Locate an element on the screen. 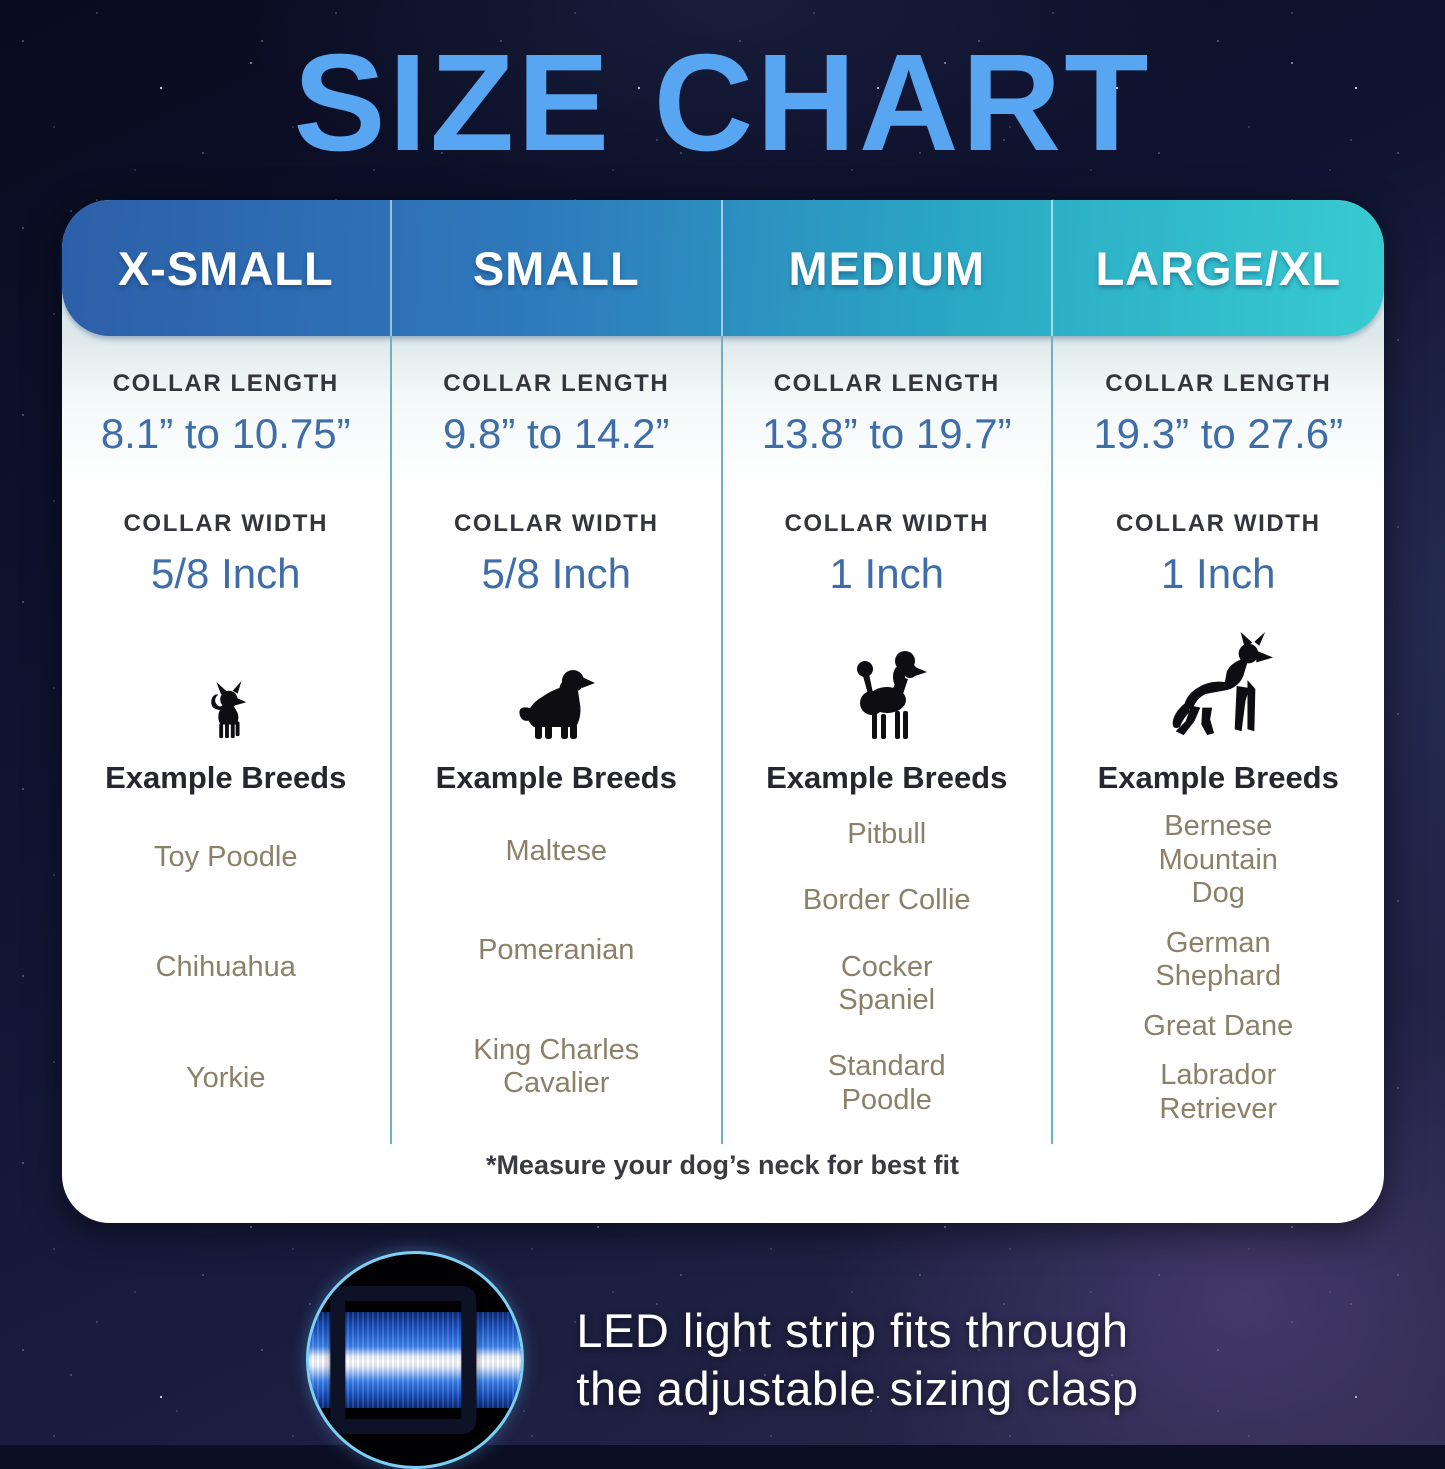 The width and height of the screenshot is (1445, 1469). collar-length-value: 19.3” to 27.6” is located at coordinates (1218, 433).